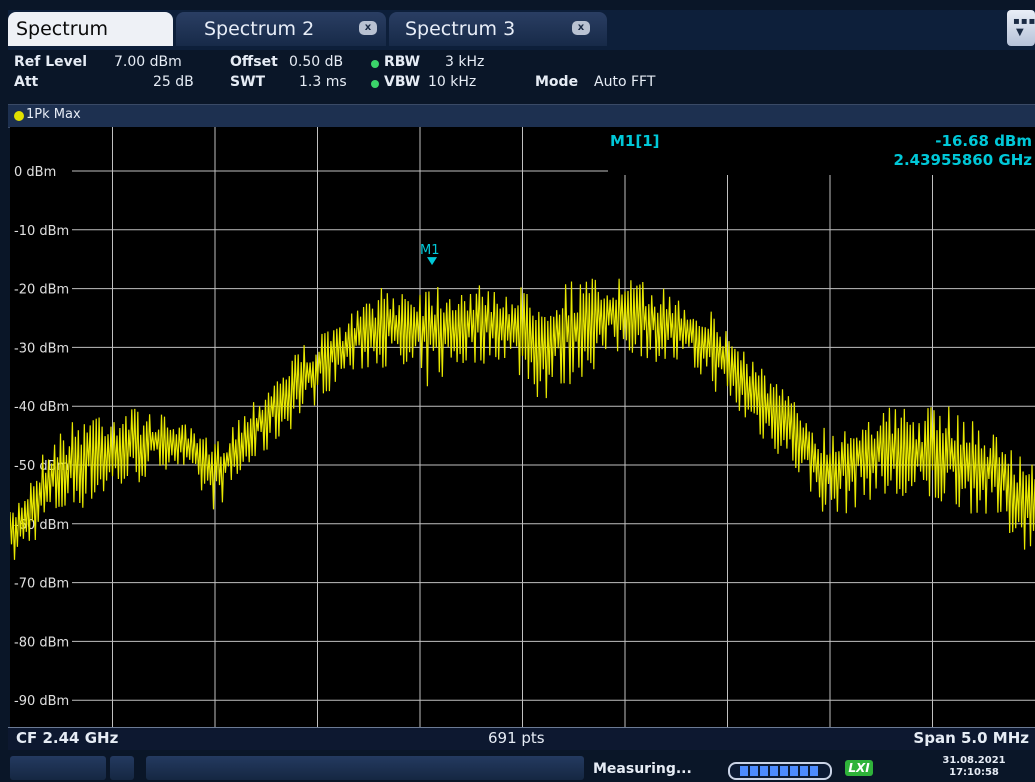  Describe the element at coordinates (248, 82) in the screenshot. I see `swt-label: SWT` at that location.